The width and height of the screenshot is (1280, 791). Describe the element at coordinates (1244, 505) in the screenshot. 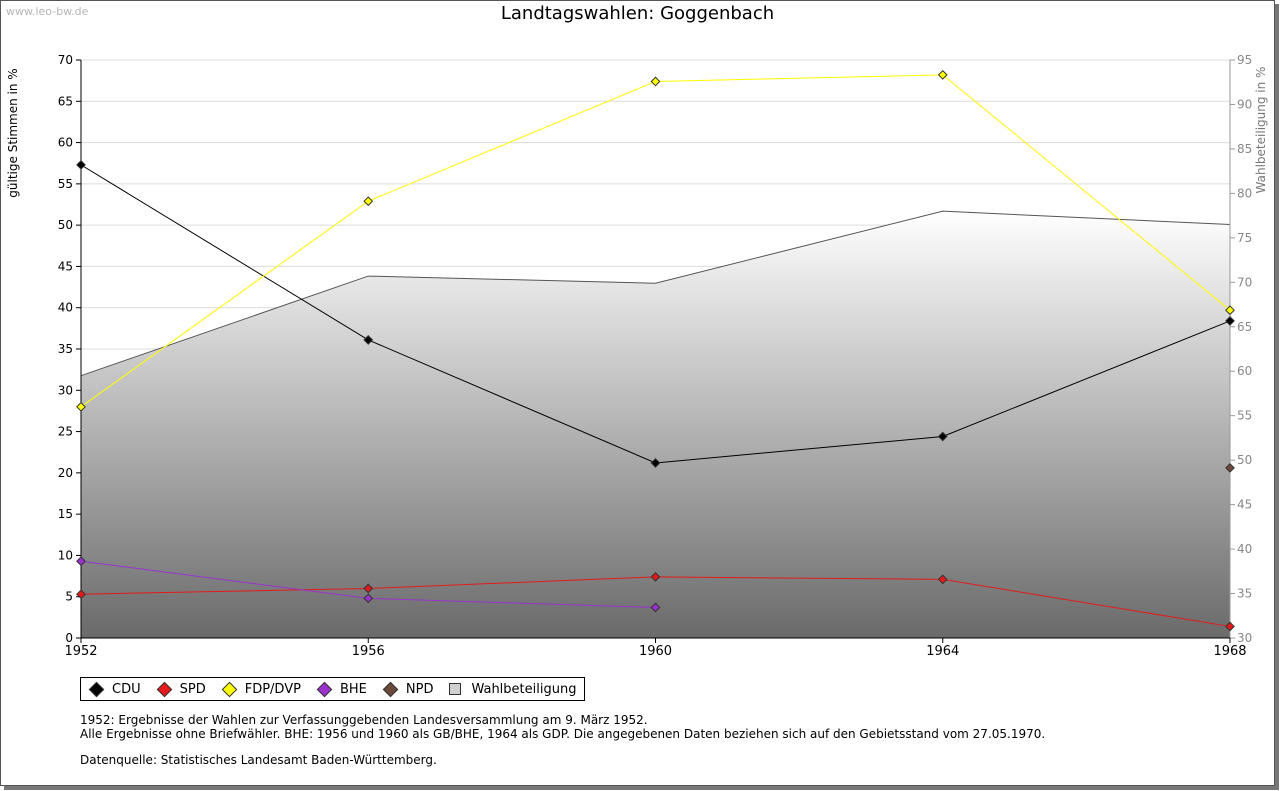

I see `y-tick-label-right: 45` at that location.